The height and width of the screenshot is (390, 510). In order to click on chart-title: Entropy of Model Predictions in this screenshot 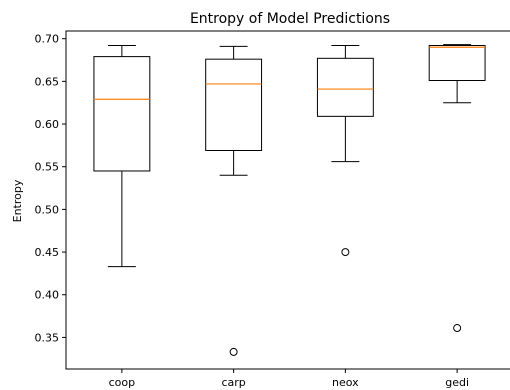, I will do `click(290, 19)`.